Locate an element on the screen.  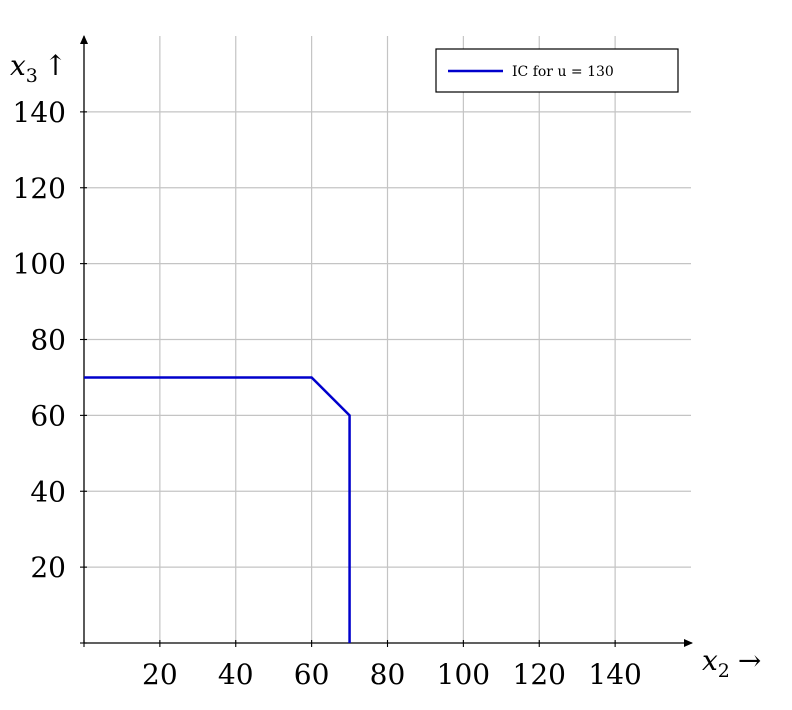
y-axis-var: x is located at coordinates (18, 65).